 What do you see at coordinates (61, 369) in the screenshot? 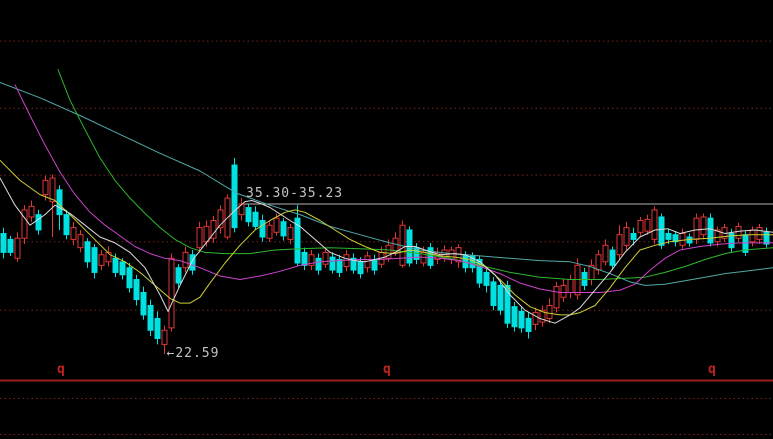
I see `x-axis-marker: q` at bounding box center [61, 369].